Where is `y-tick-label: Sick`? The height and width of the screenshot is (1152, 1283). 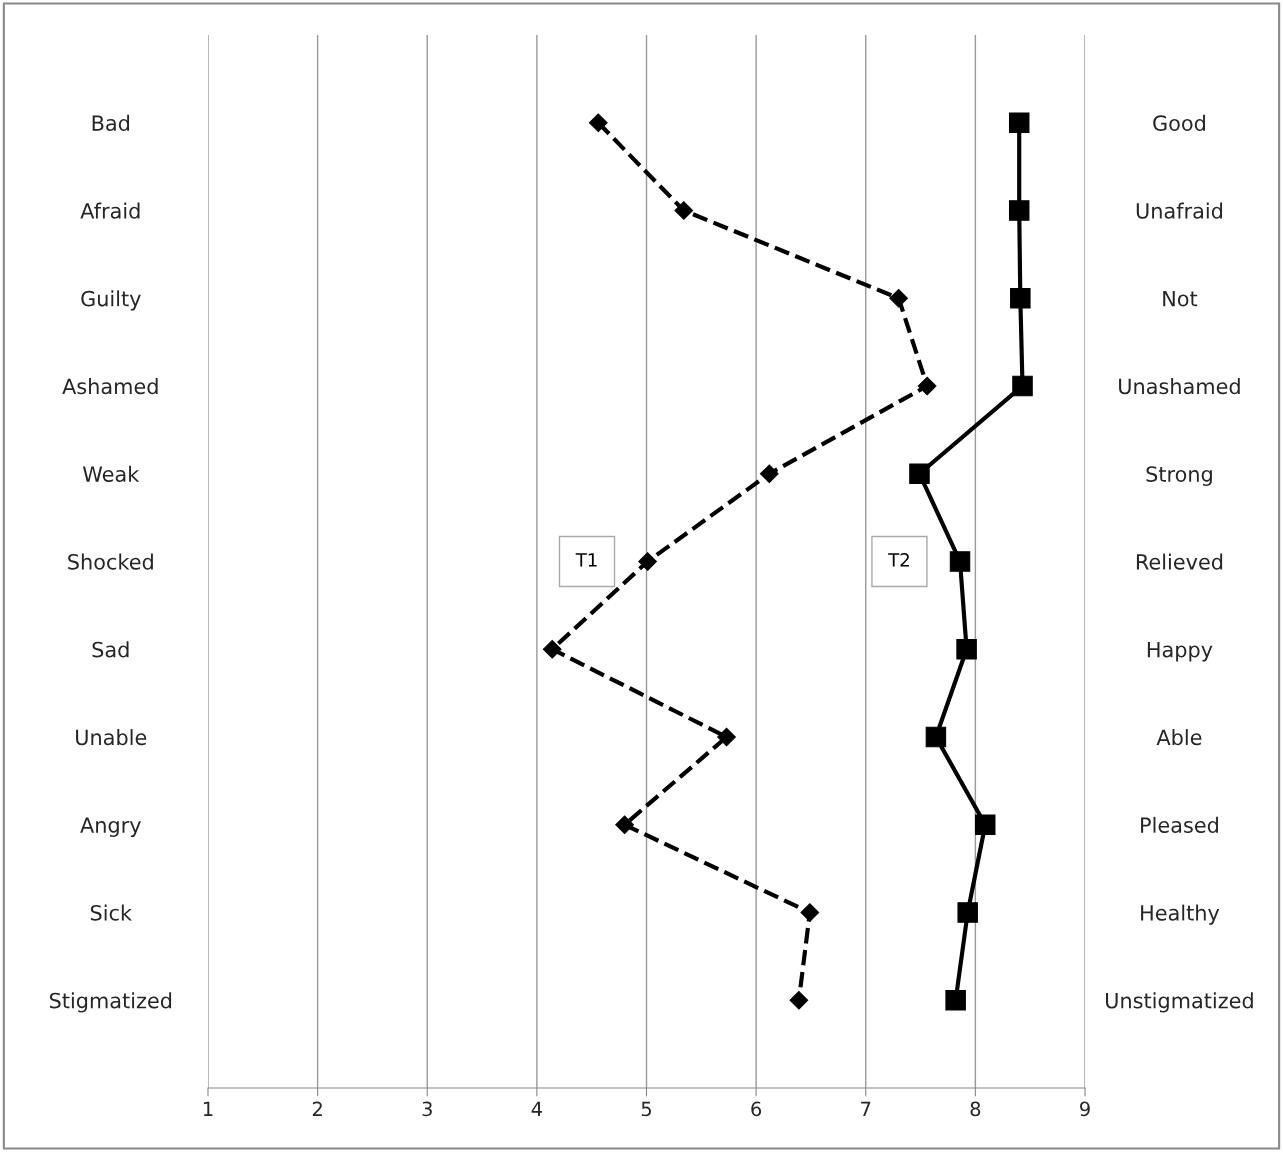 y-tick-label: Sick is located at coordinates (111, 912).